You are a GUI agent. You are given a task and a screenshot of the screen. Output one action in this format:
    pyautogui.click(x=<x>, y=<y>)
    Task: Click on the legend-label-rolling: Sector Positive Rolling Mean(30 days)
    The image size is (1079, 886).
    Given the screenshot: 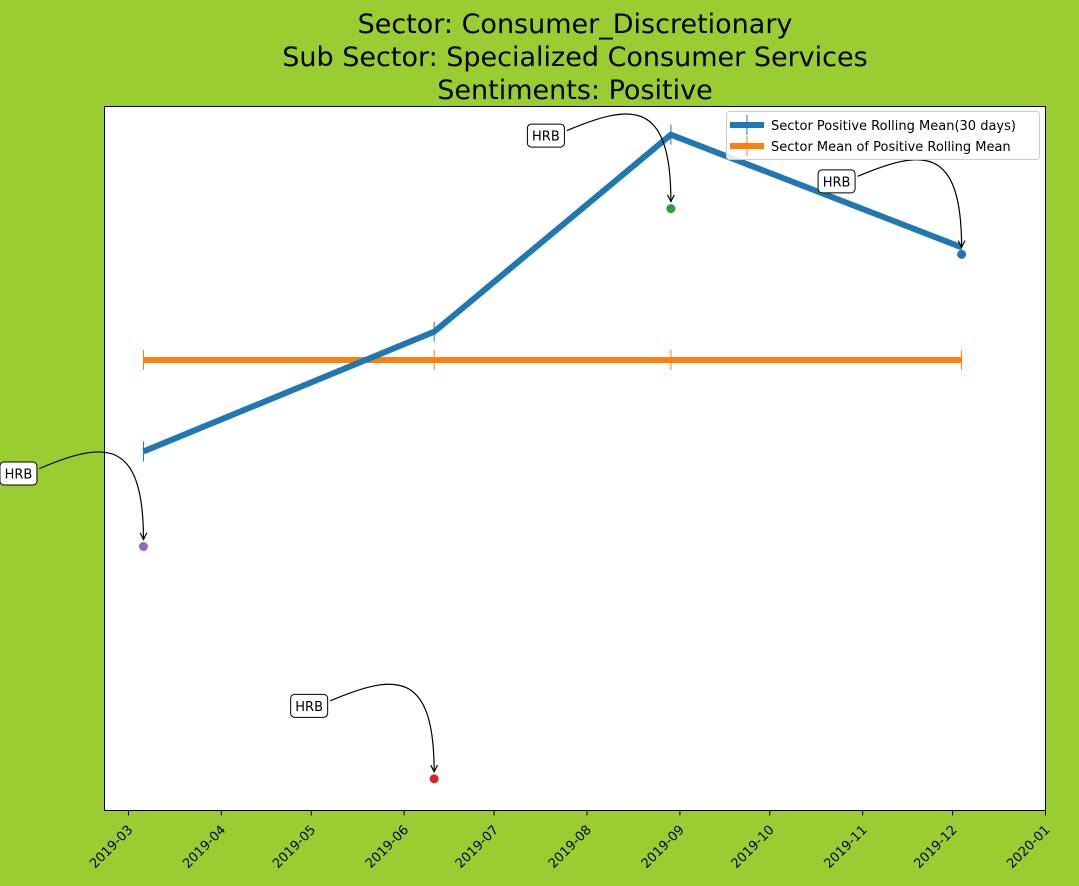 What is the action you would take?
    pyautogui.click(x=893, y=126)
    